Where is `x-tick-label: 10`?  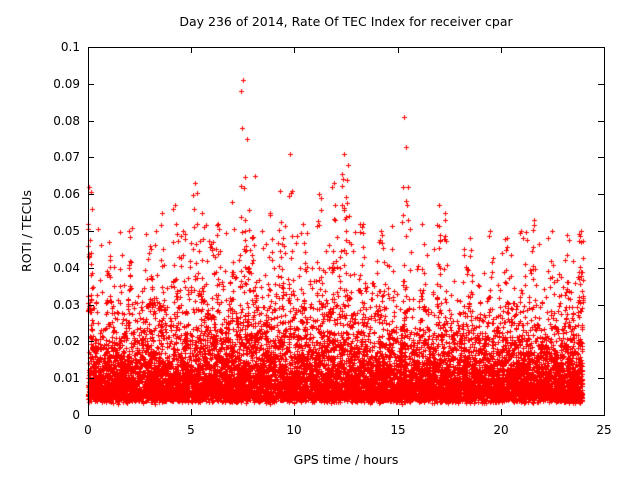 x-tick-label: 10 is located at coordinates (294, 430).